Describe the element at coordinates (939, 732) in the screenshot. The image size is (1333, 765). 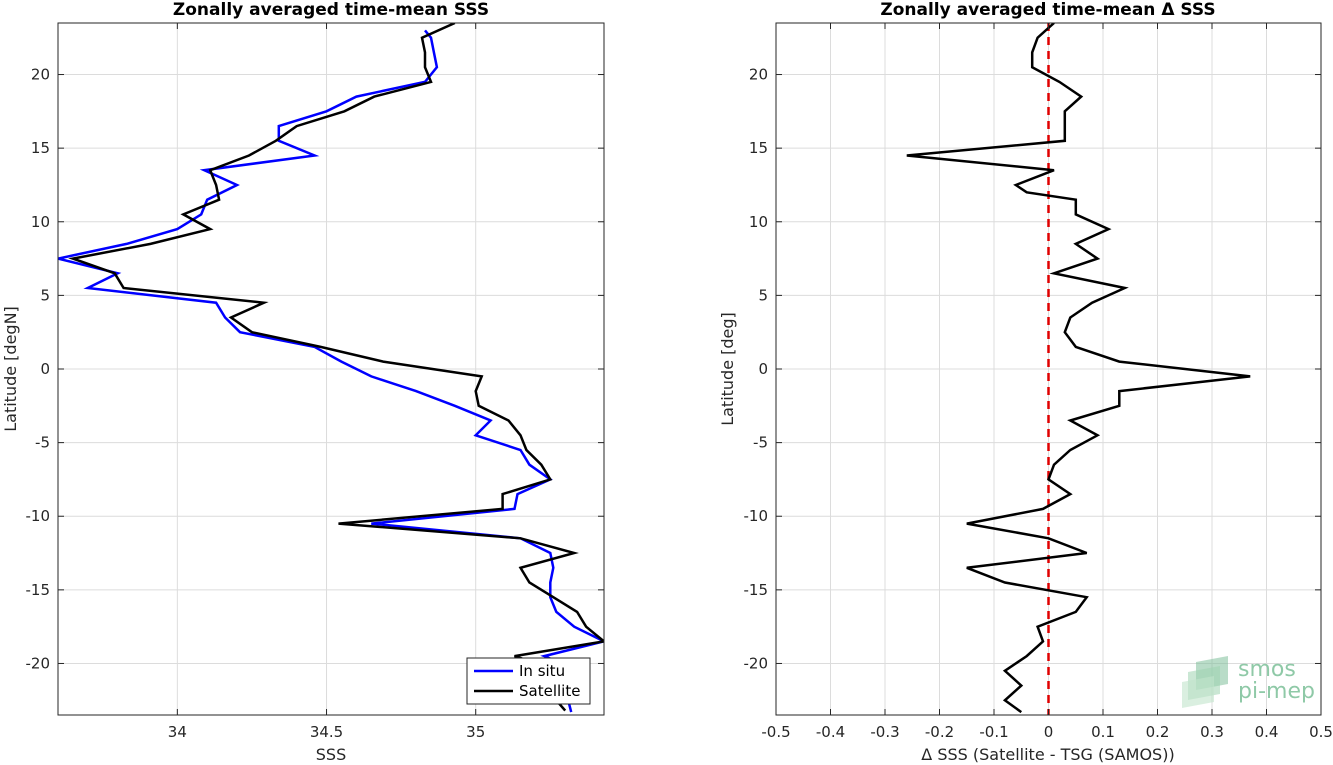
I see `right-chart-x-tick-label: -0.2` at that location.